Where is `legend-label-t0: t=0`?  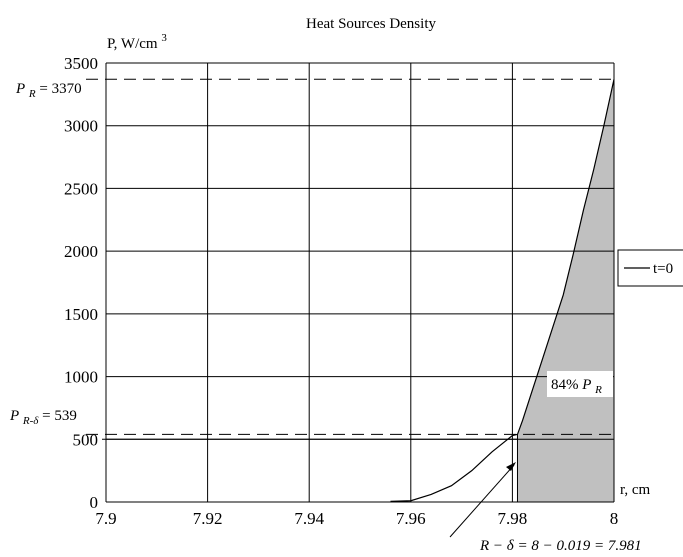
legend-label-t0: t=0 is located at coordinates (663, 269).